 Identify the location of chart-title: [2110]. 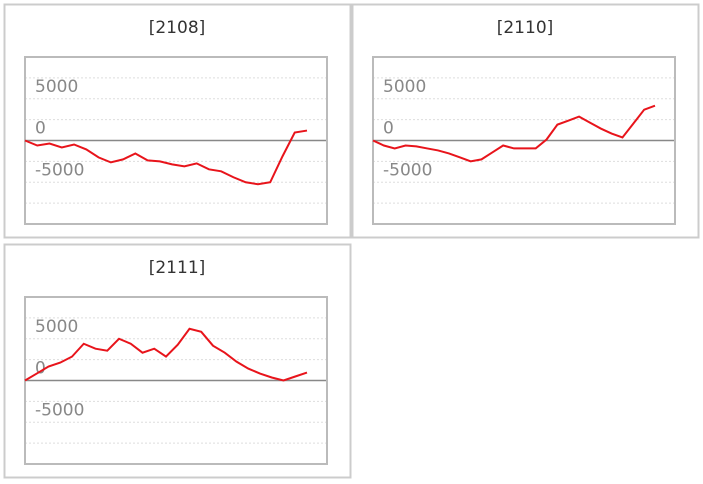
(525, 28).